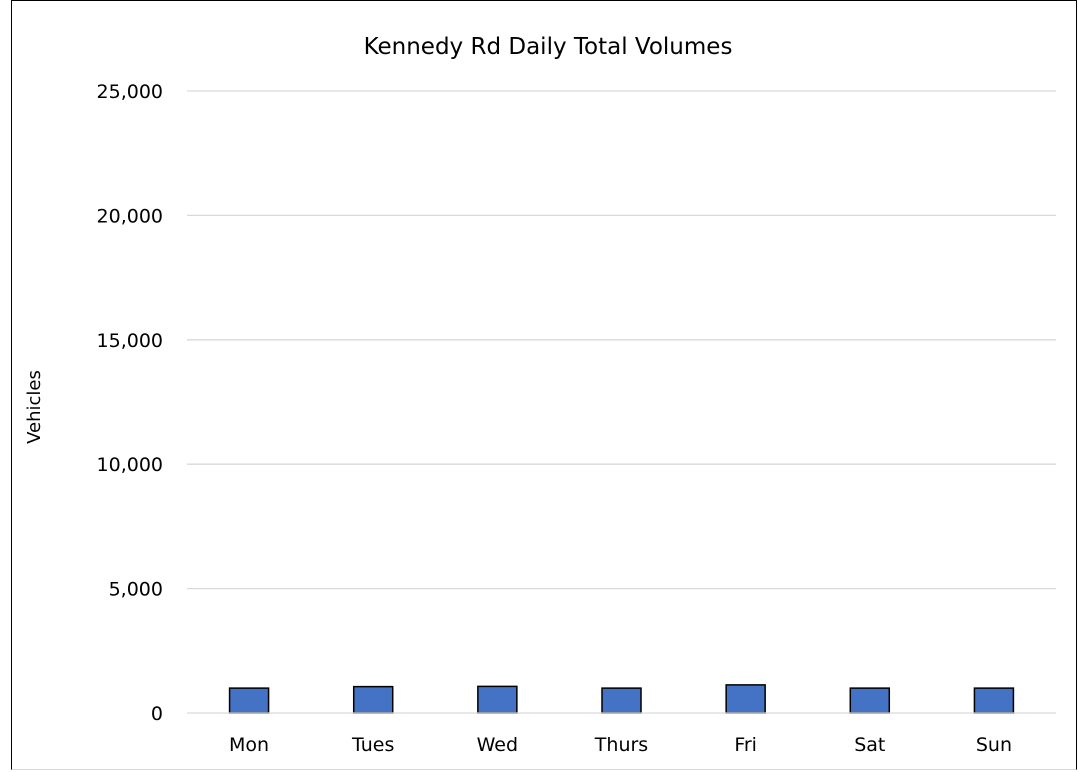 This screenshot has height=772, width=1079. What do you see at coordinates (136, 590) in the screenshot?
I see `y-tick-label: 5,000` at bounding box center [136, 590].